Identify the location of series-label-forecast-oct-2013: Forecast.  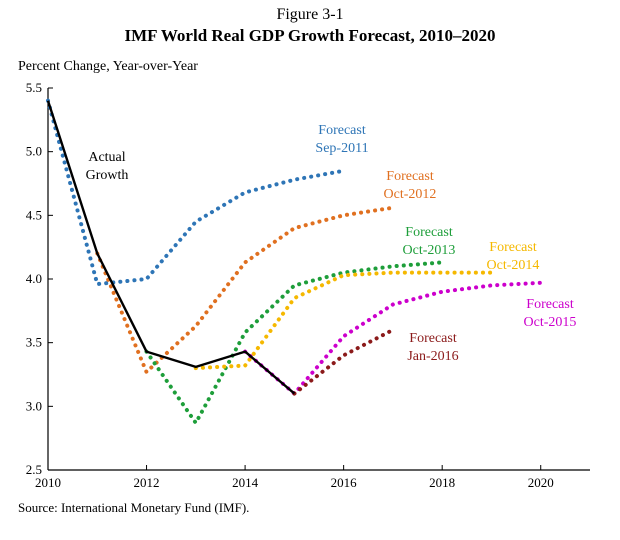
(429, 232).